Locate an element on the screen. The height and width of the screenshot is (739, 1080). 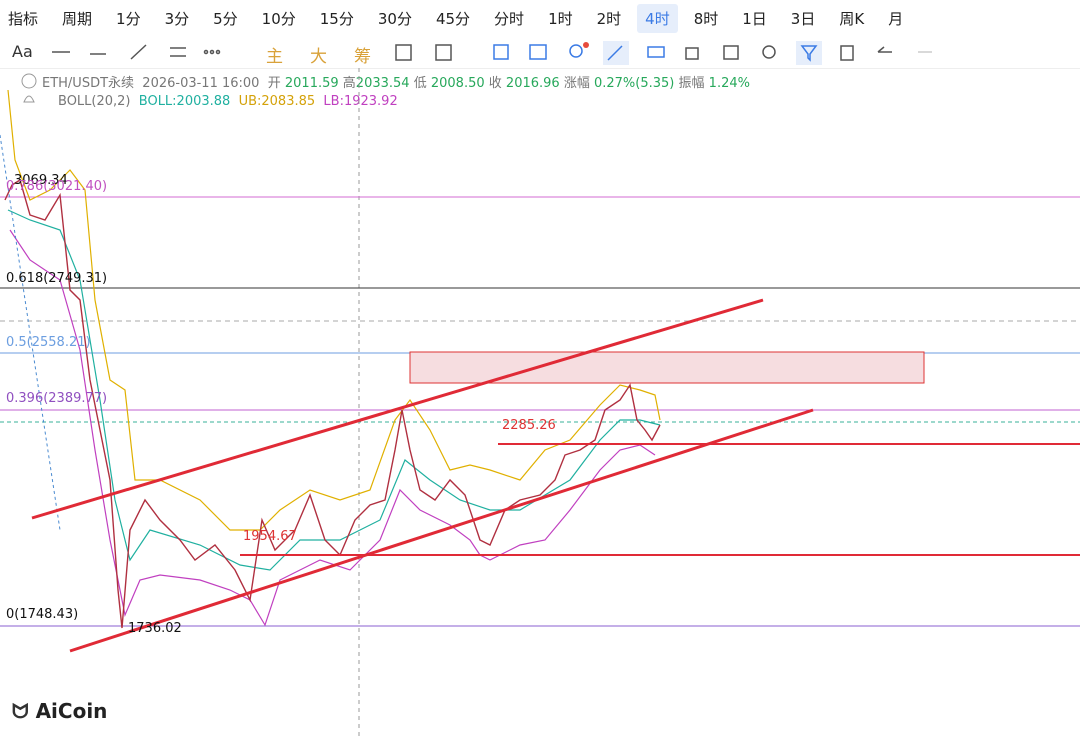
toolbar-item: 1日 is located at coordinates (754, 18).